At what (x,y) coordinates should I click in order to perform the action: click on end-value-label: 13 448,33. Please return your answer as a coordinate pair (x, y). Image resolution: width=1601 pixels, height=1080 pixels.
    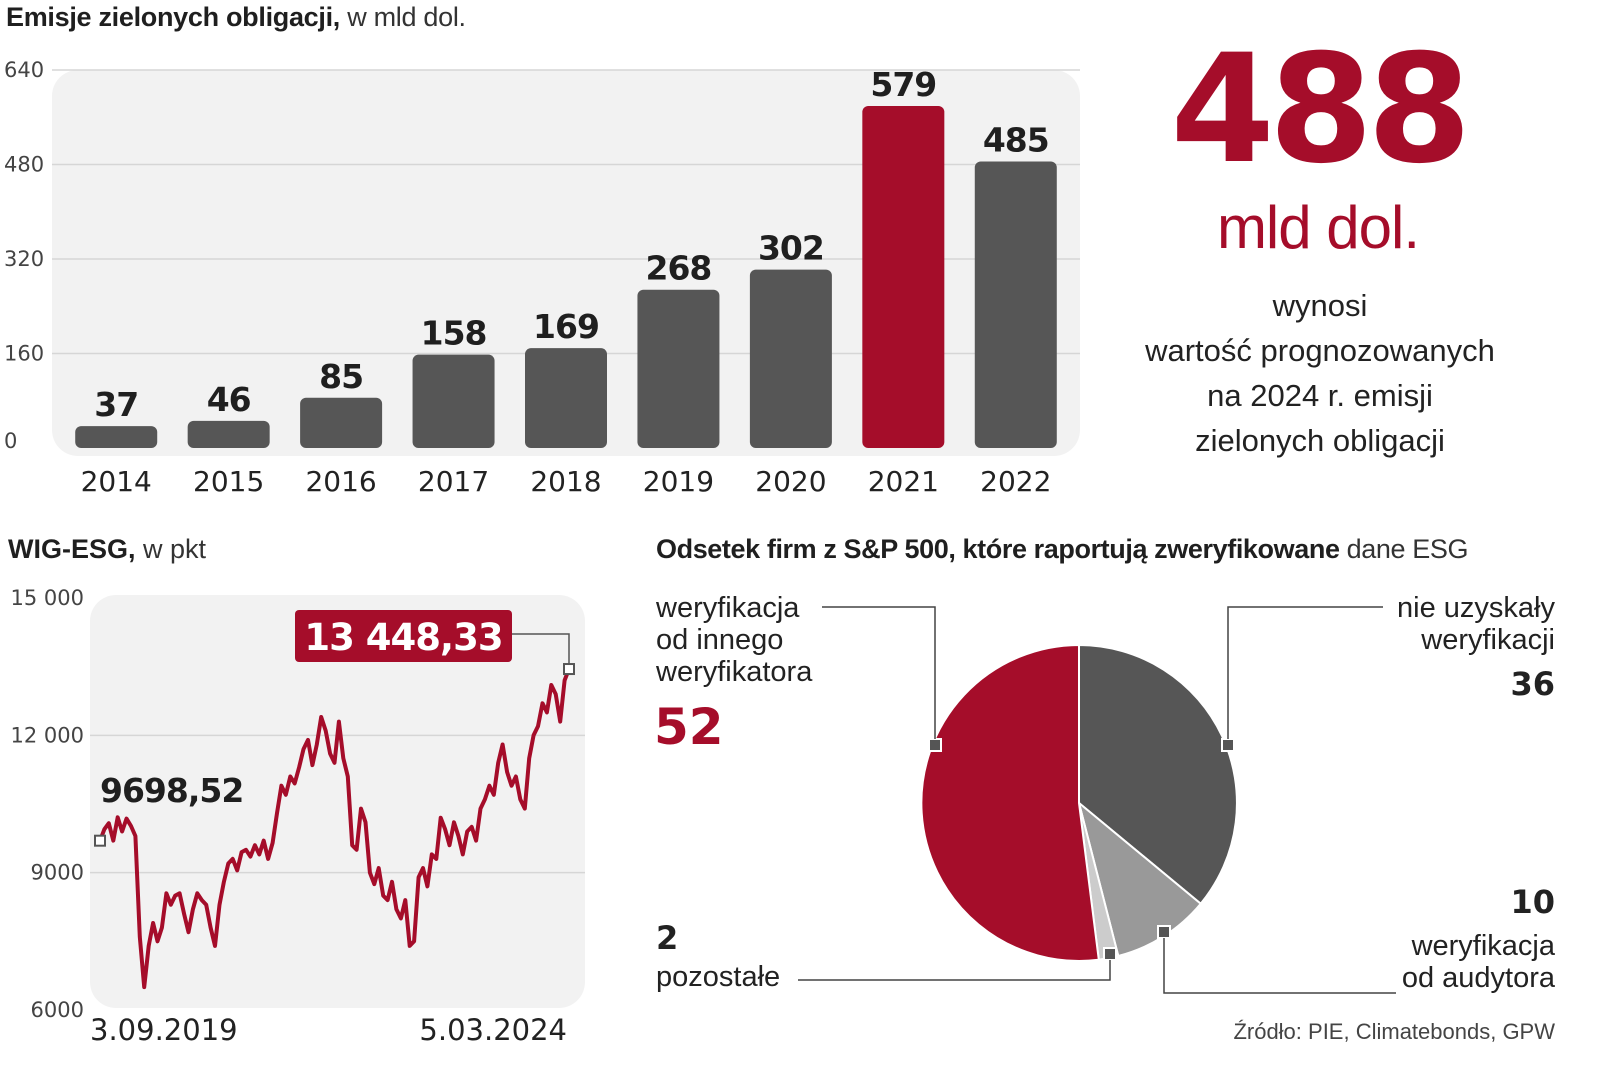
    Looking at the image, I should click on (403, 637).